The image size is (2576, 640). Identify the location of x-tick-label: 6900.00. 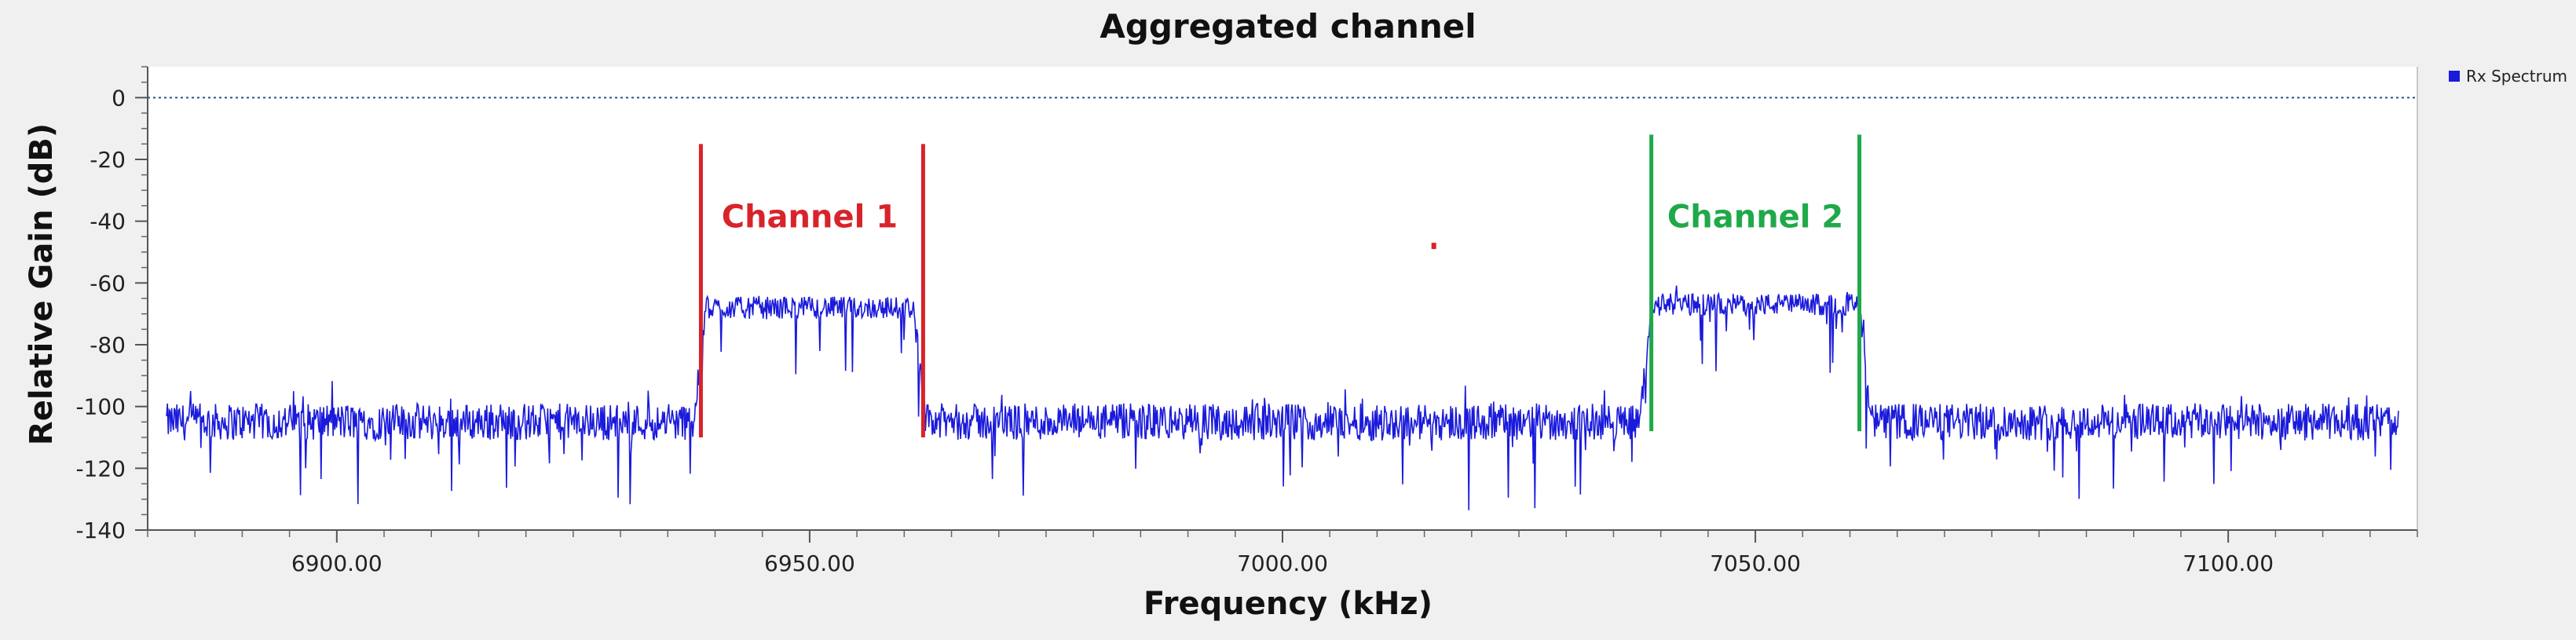
(336, 563).